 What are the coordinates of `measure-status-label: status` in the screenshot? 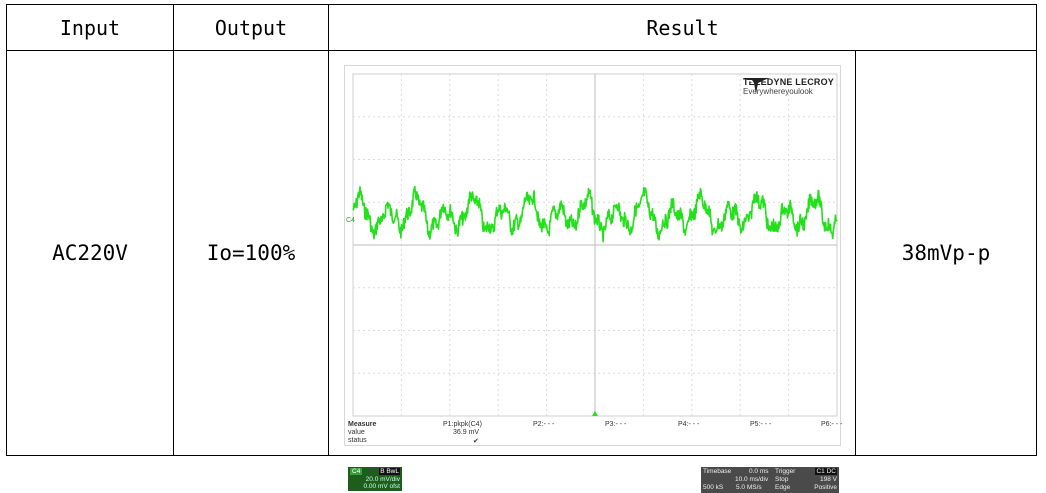 It's located at (357, 440).